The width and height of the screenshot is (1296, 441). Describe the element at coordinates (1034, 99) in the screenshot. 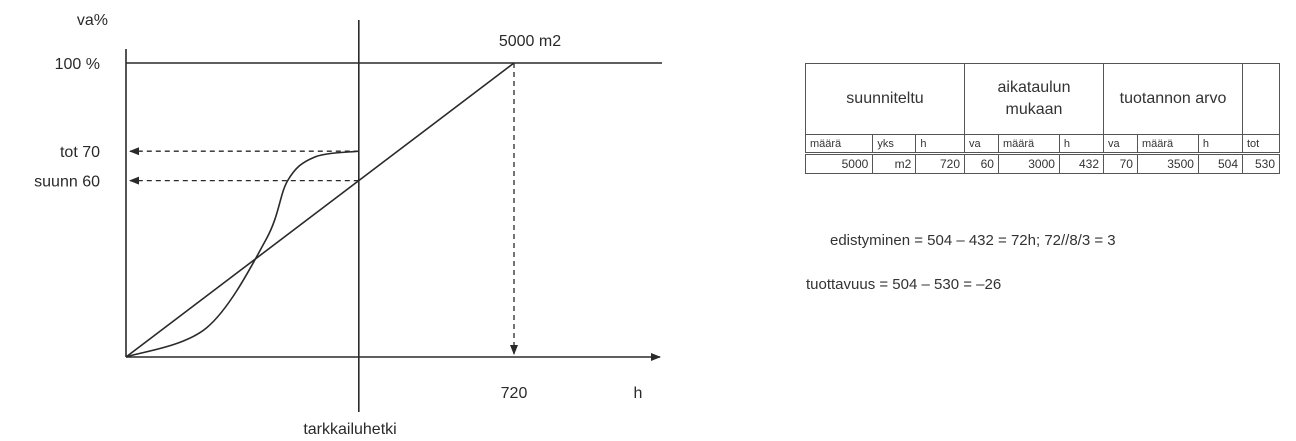

I see `group-aikataulun-mukaan: aikataulun mukaan` at that location.